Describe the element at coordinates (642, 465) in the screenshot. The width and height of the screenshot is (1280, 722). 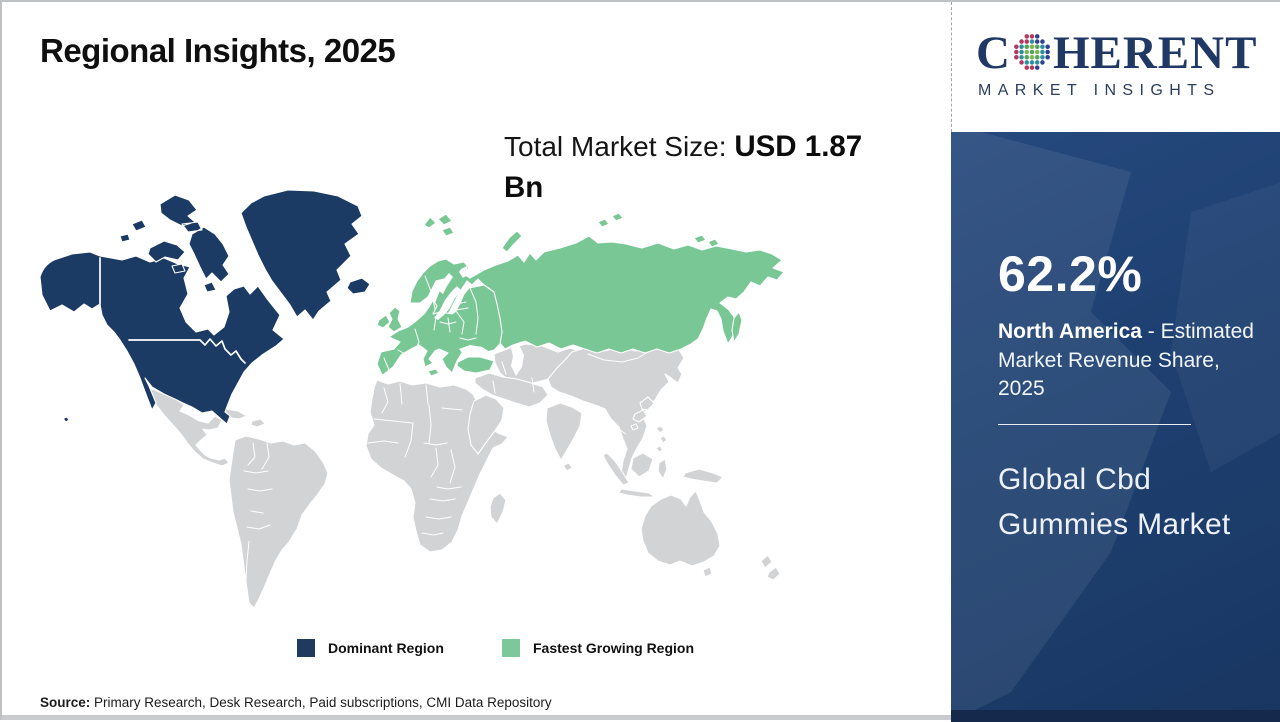
I see `landmass-borneo` at that location.